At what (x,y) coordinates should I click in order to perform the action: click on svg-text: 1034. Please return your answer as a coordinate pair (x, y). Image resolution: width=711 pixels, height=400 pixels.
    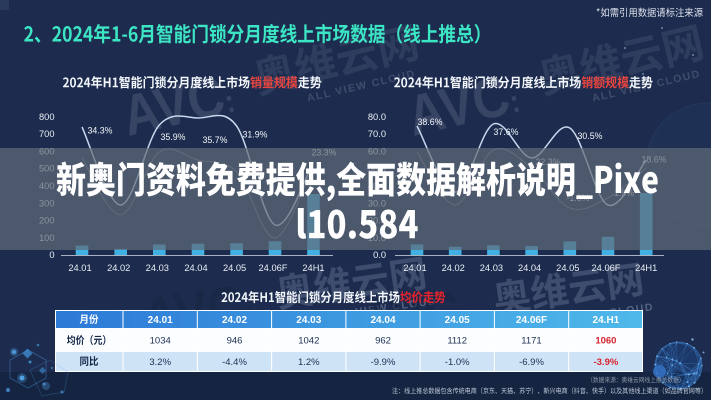
    Looking at the image, I should click on (160, 341).